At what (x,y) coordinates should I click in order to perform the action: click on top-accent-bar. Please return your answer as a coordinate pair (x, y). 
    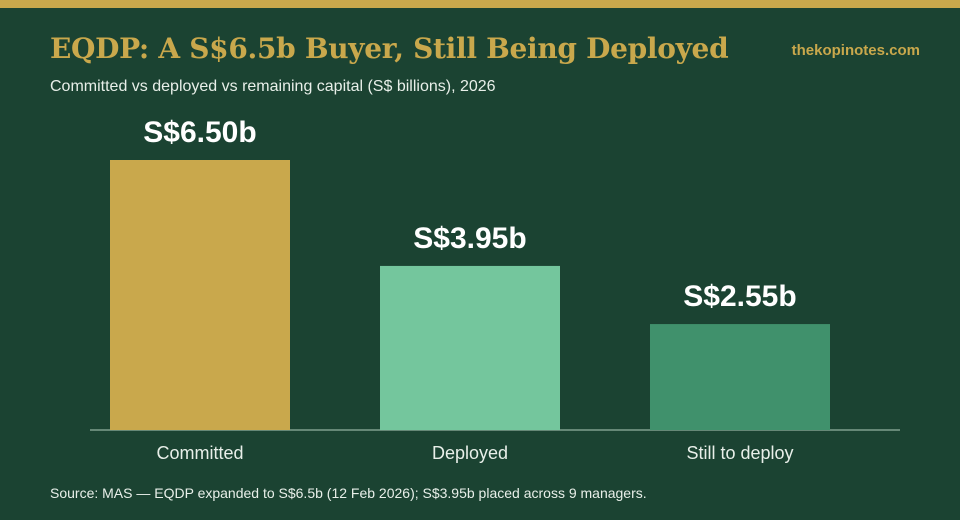
    Looking at the image, I should click on (480, 4).